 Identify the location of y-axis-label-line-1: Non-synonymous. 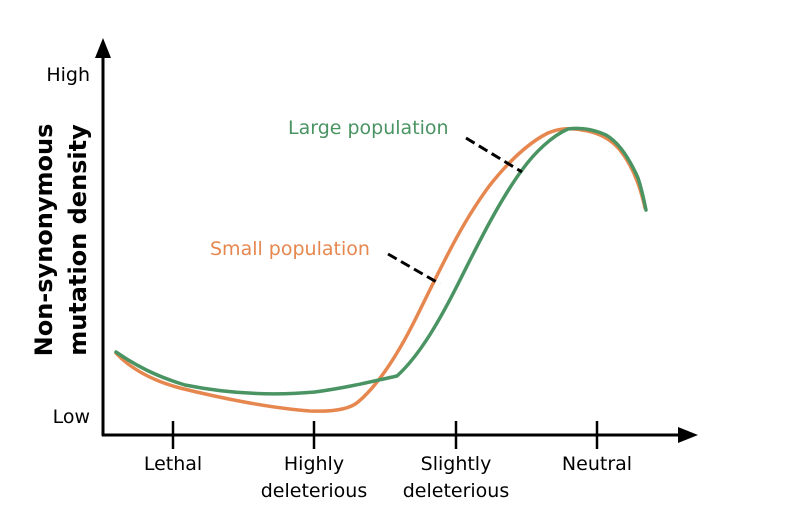
(44, 240).